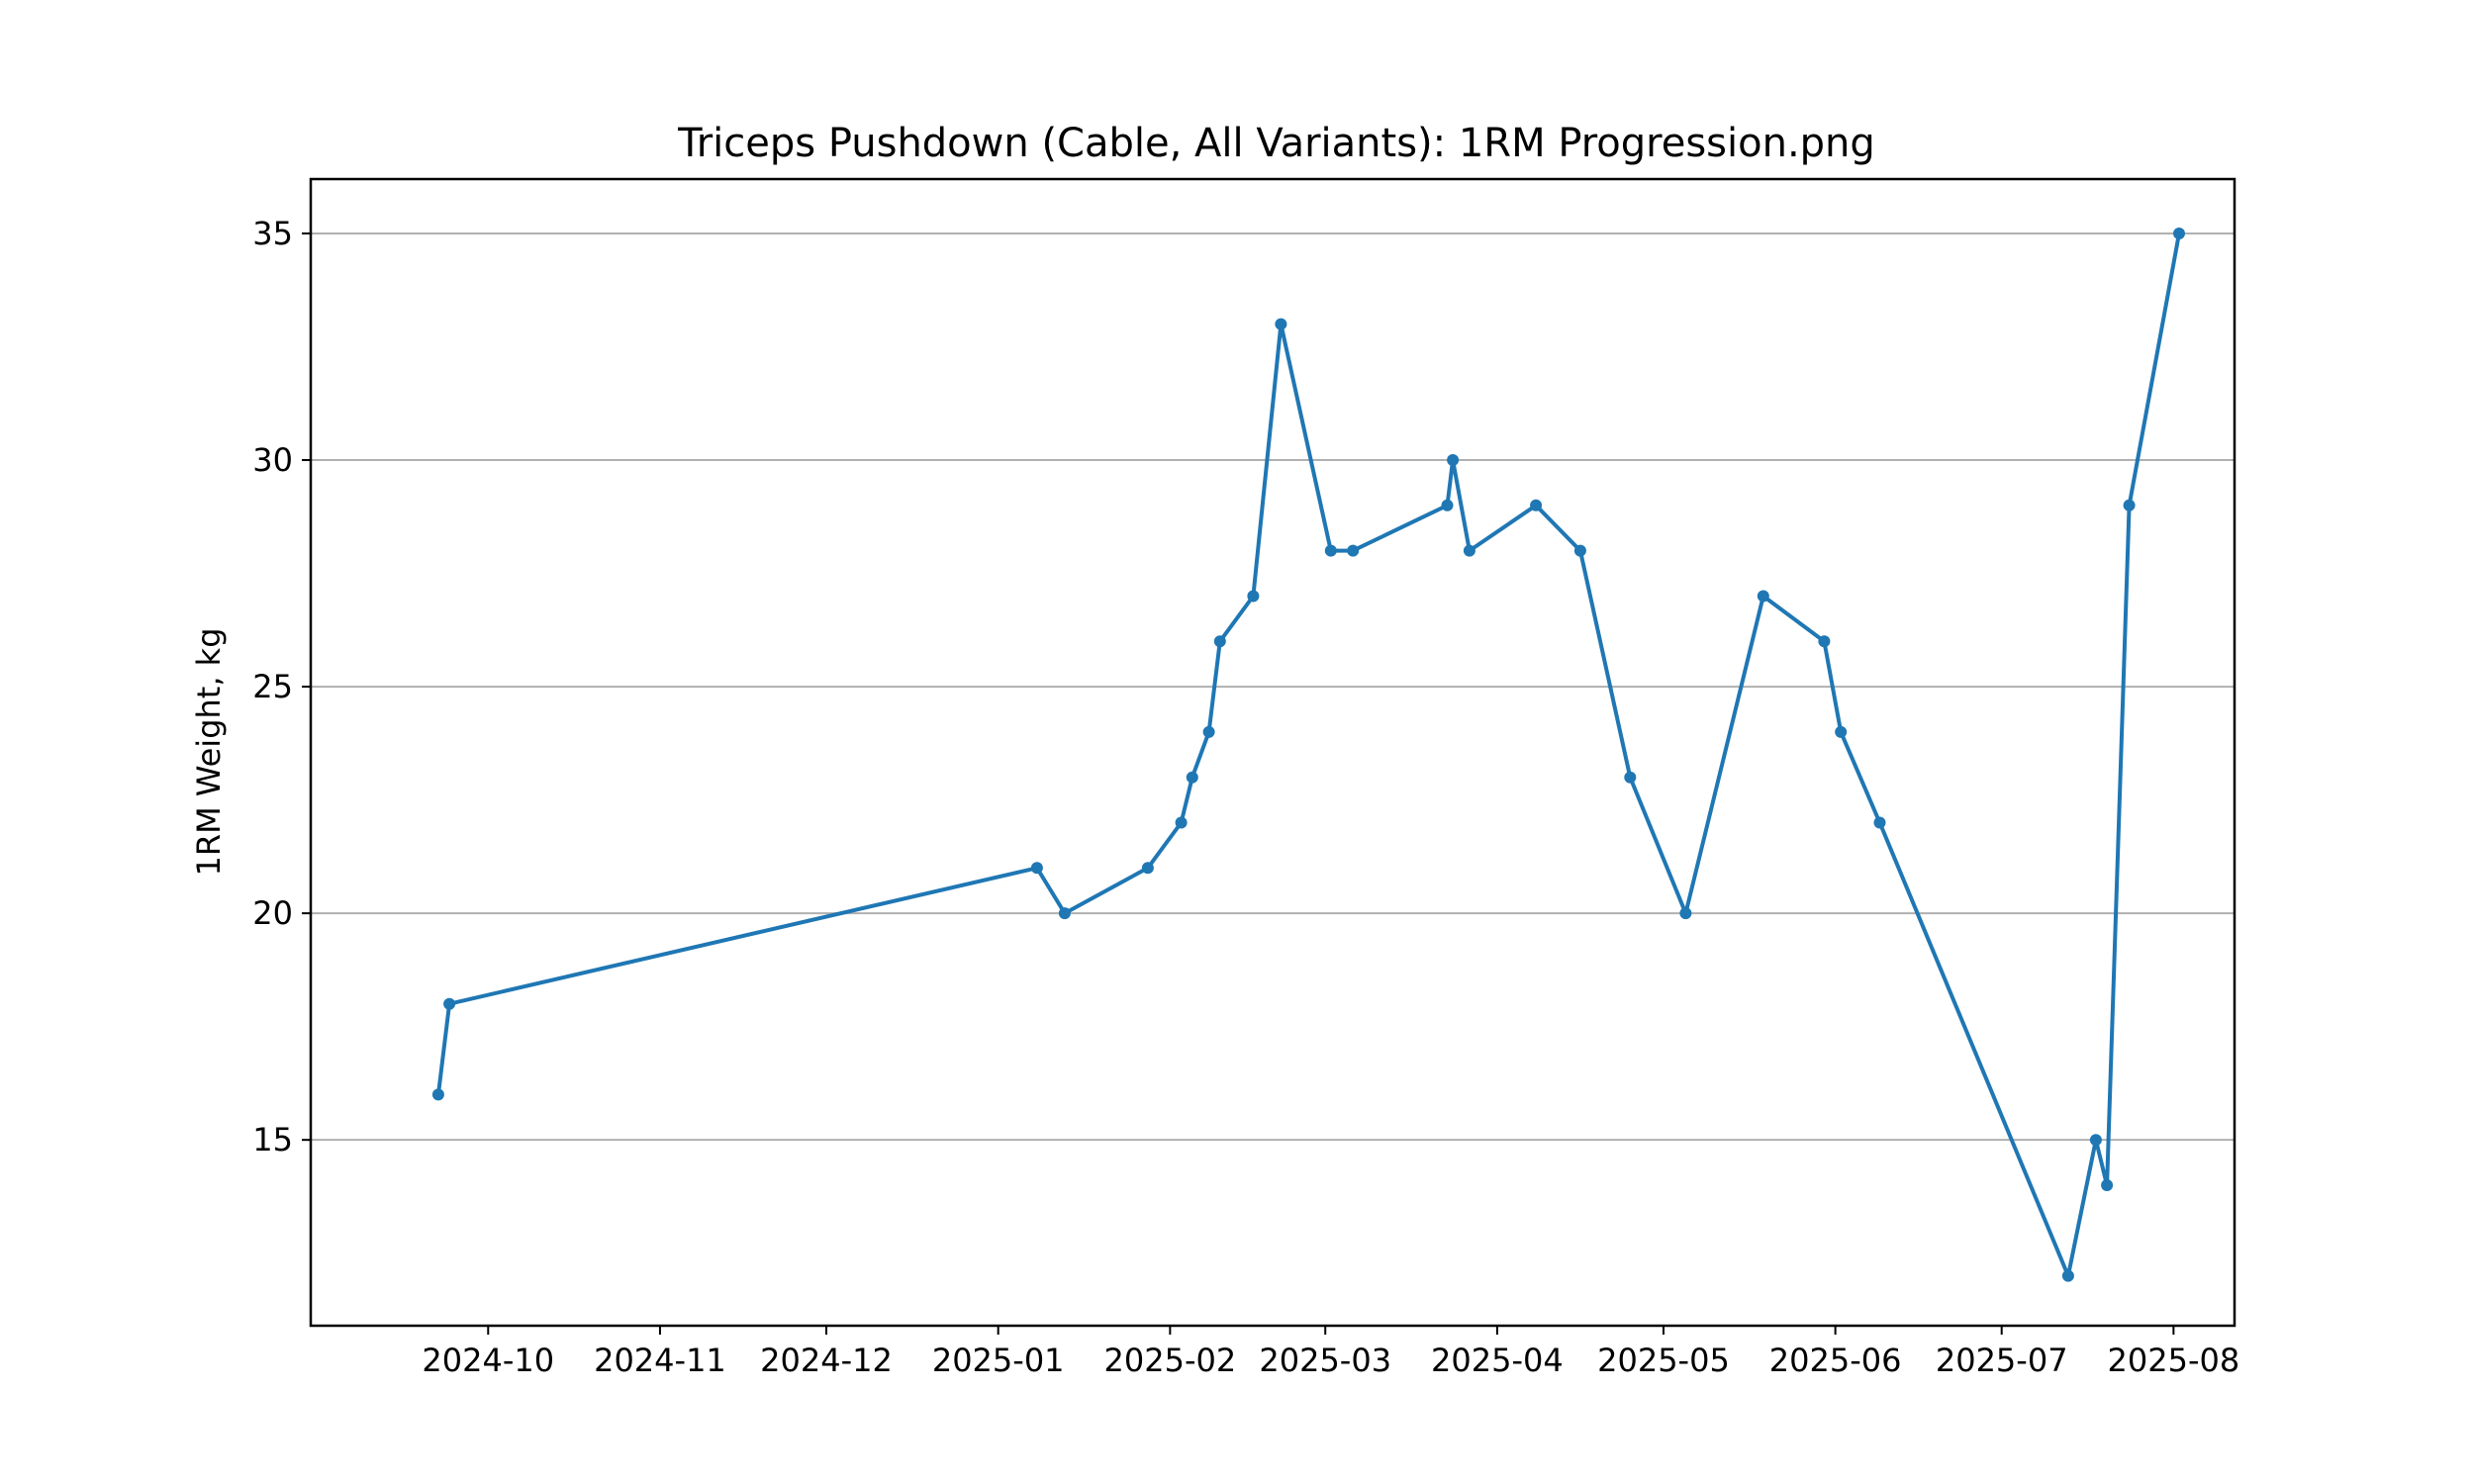 The image size is (2474, 1484). I want to click on x-tick-label: 2025-05, so click(1664, 1360).